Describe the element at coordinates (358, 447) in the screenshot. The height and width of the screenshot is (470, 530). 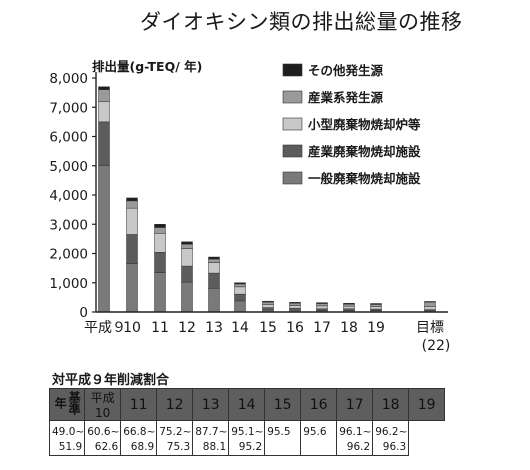
I see `value-upper: 96.2` at that location.